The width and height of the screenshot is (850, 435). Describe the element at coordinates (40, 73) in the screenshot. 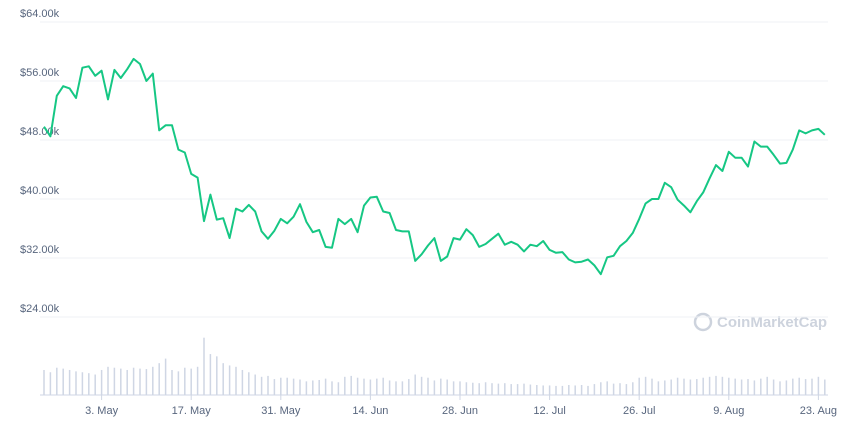

I see `y-tick-label: $56.00k` at that location.